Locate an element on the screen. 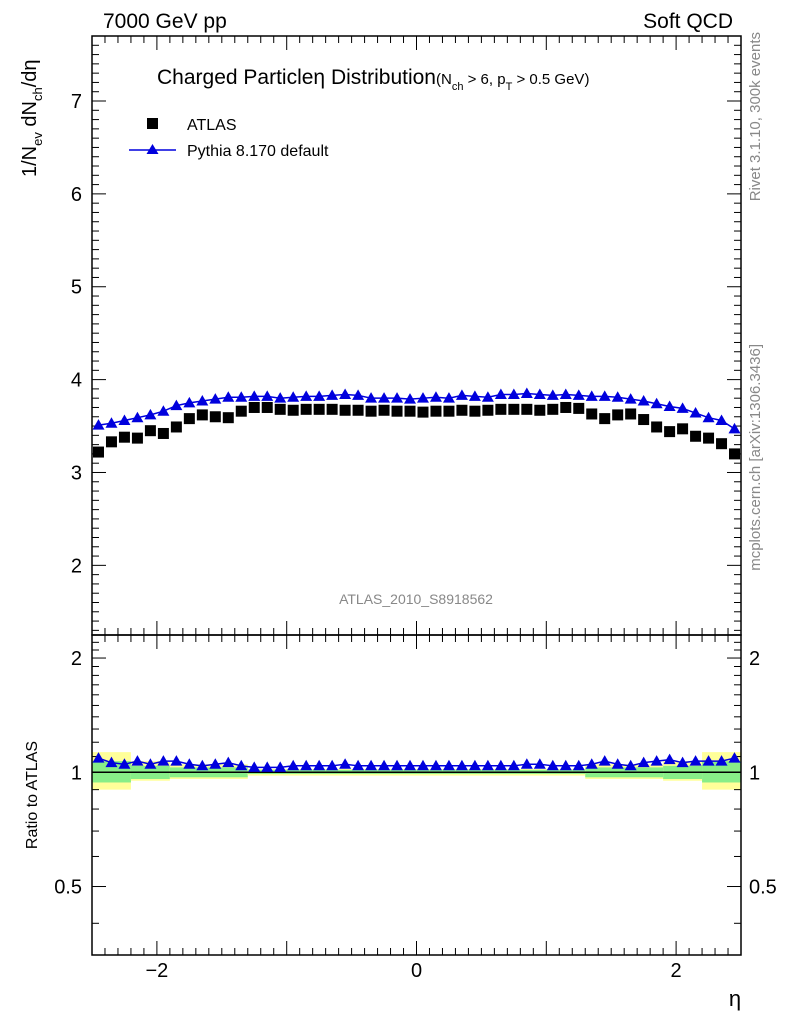  ratio-y-axis-label: Ratio to ATLAS is located at coordinates (32, 795).